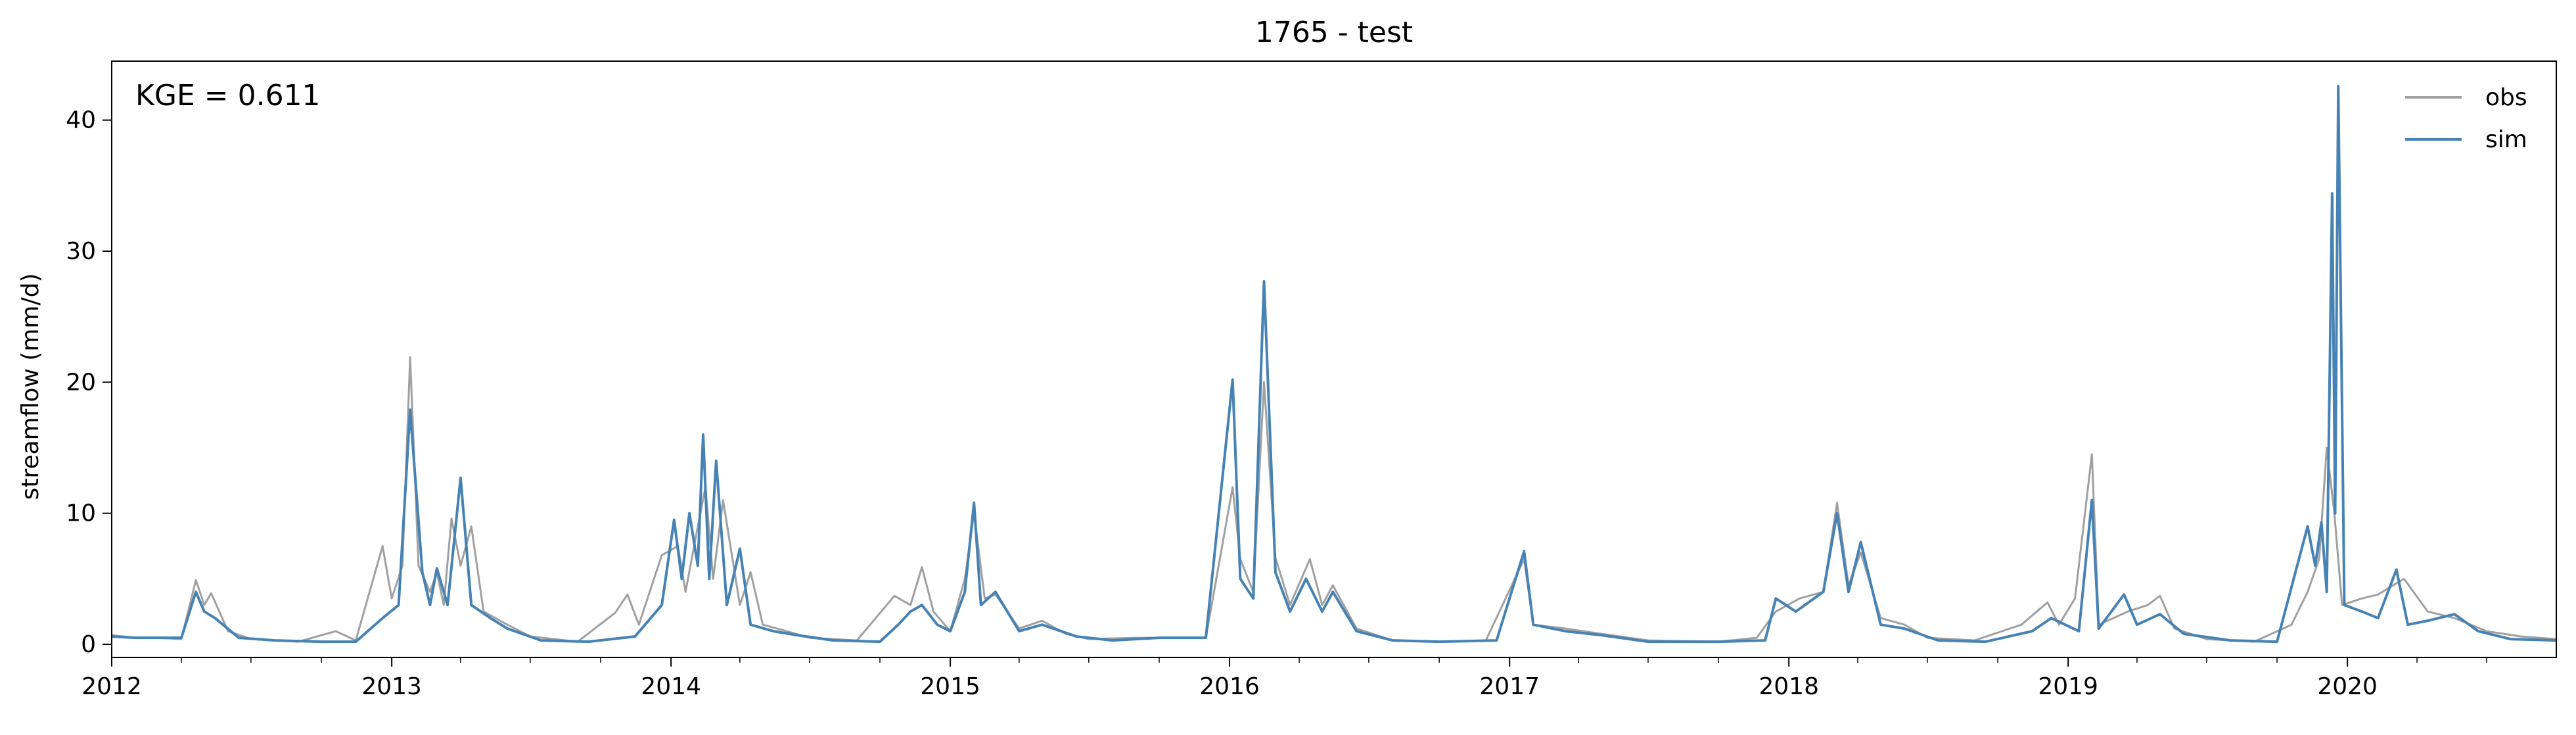 The height and width of the screenshot is (735, 2576). I want to click on y-tick-label-0: 0, so click(89, 644).